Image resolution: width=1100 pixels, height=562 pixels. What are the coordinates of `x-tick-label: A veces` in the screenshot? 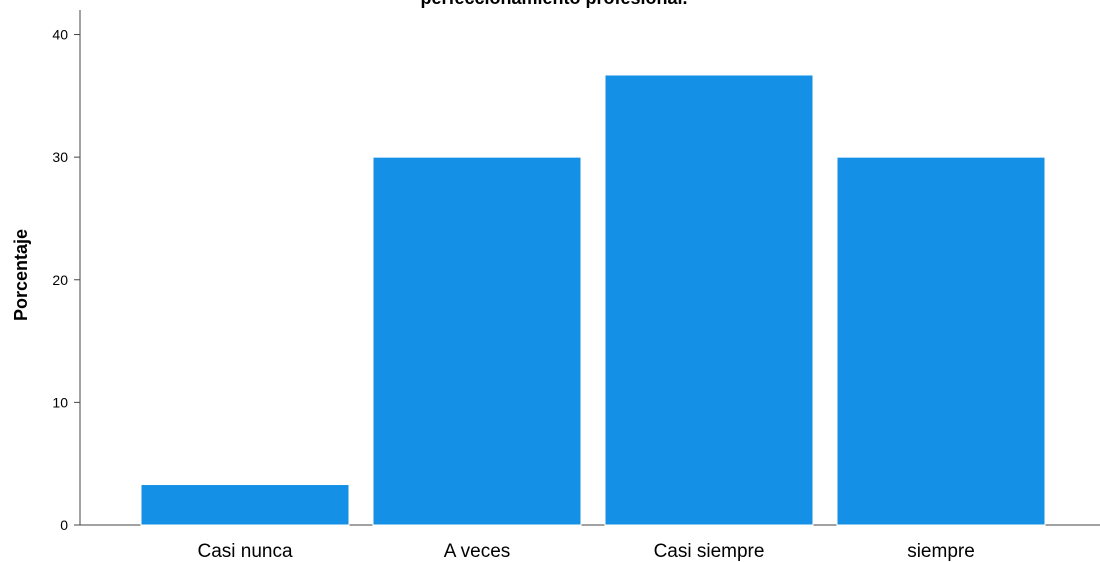 It's located at (477, 551).